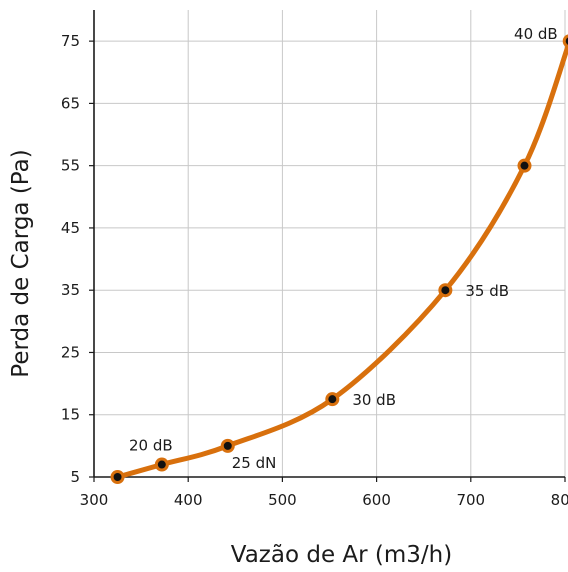 This screenshot has width=568, height=572. What do you see at coordinates (470, 500) in the screenshot?
I see `x-tick-label: 700` at bounding box center [470, 500].